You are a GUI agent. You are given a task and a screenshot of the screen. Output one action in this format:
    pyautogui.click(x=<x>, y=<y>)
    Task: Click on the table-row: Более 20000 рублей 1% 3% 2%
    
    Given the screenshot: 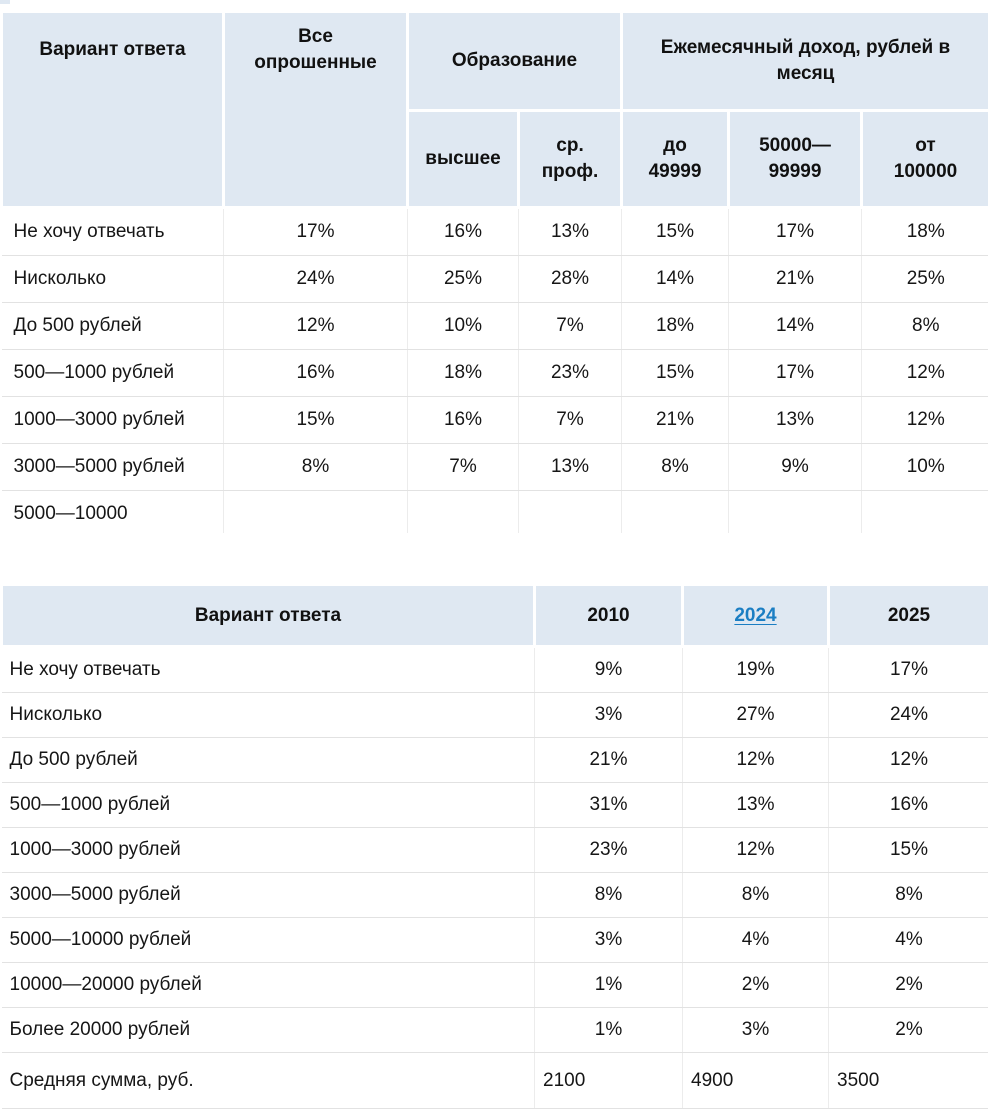 What is the action you would take?
    pyautogui.click(x=494, y=1030)
    